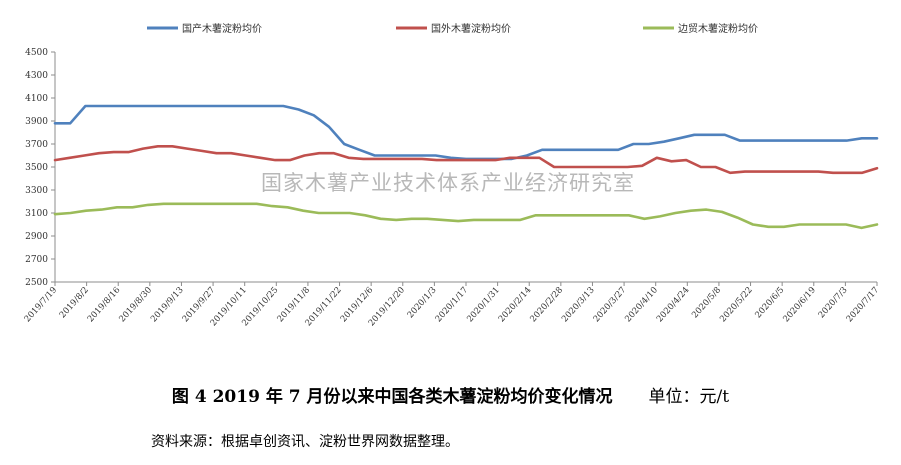  I want to click on x-tick-label: 2020/5/8, so click(706, 302).